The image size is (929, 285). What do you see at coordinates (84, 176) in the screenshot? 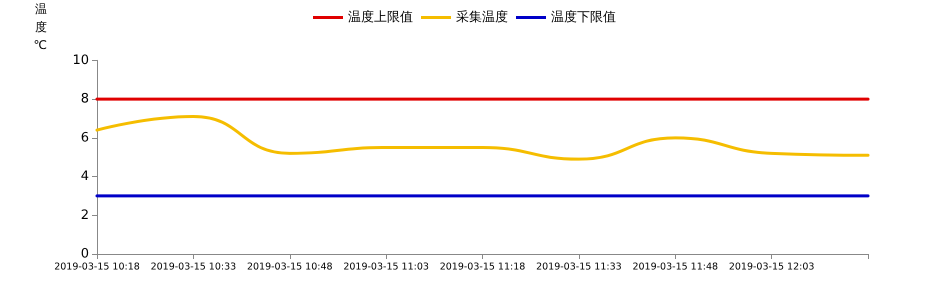
I see `y-tick-label: 4` at bounding box center [84, 176].